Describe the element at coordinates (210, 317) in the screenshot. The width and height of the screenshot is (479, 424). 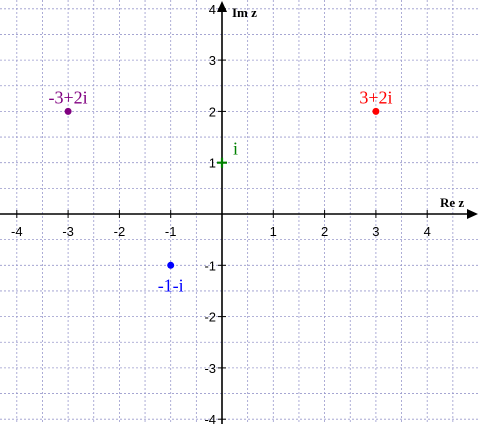
I see `y-tick-label: -2` at that location.